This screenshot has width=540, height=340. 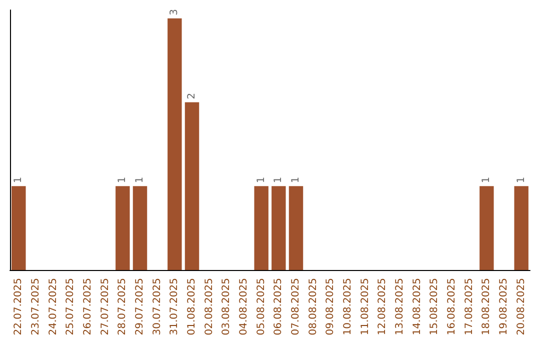 I want to click on x-tick-label: 19.08.2025, so click(x=504, y=307).